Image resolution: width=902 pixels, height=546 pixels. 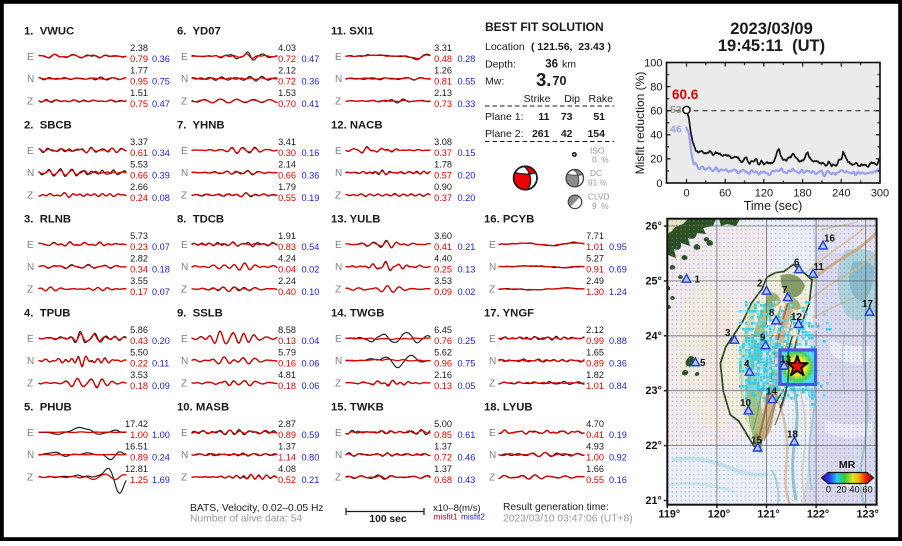 I want to click on svg-text: 6. YD07, so click(x=199, y=31).